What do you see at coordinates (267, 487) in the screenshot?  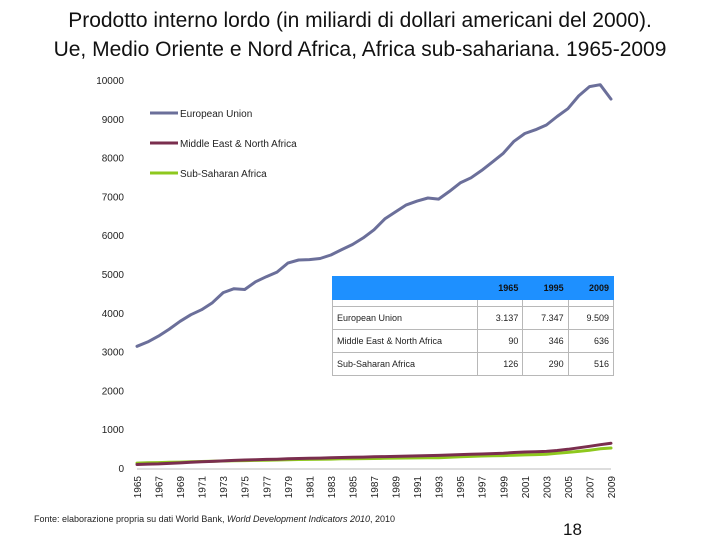 I see `x-tick-label: 1977` at bounding box center [267, 487].